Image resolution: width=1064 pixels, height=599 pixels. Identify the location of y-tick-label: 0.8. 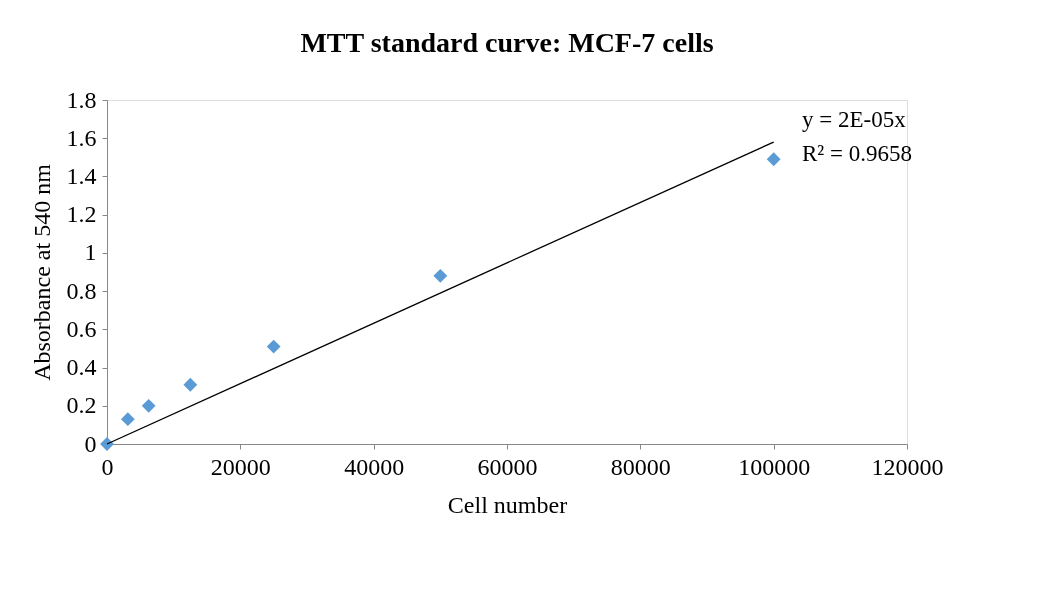
(81, 290).